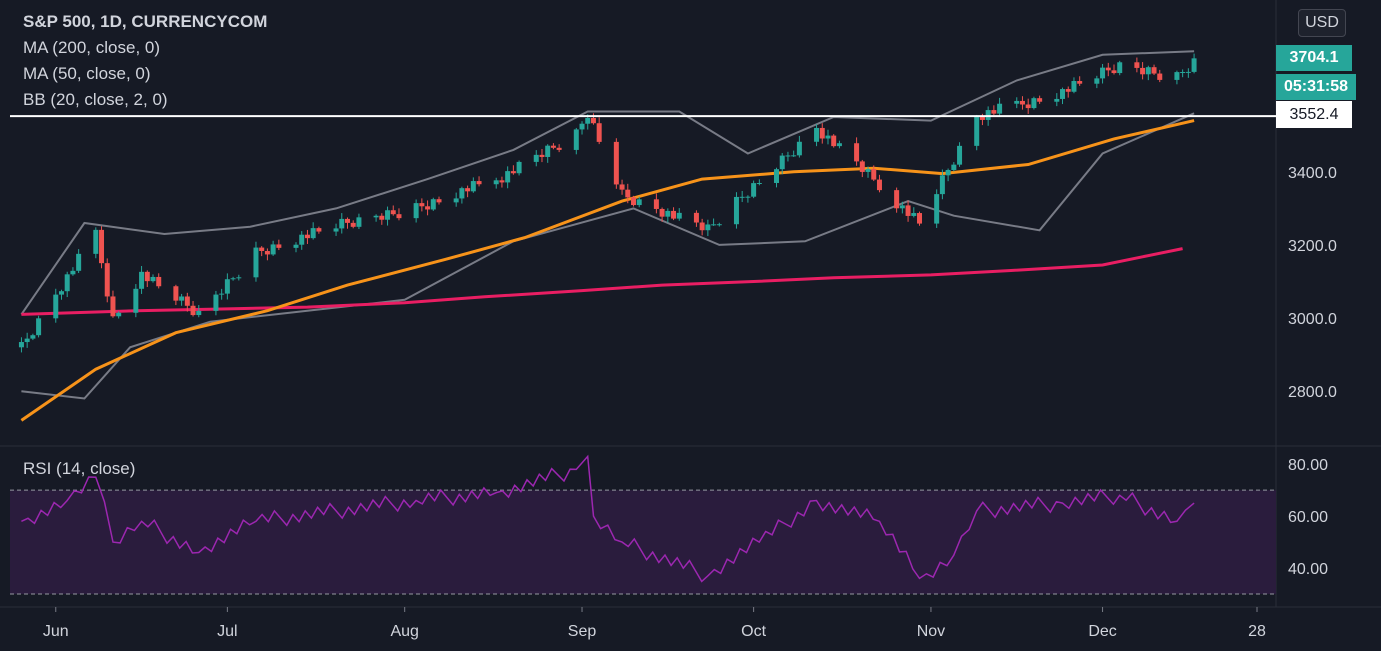 This screenshot has height=651, width=1381. I want to click on currency-button: USD, so click(1322, 23).